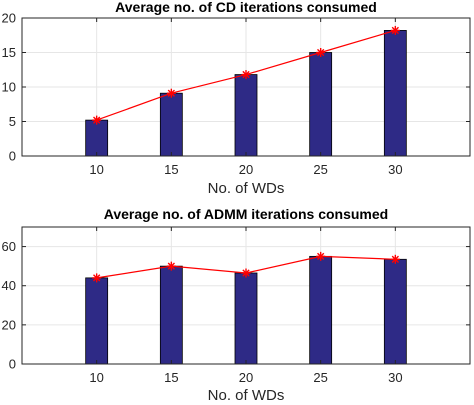  Describe the element at coordinates (12, 121) in the screenshot. I see `y-tick-label: 5` at that location.